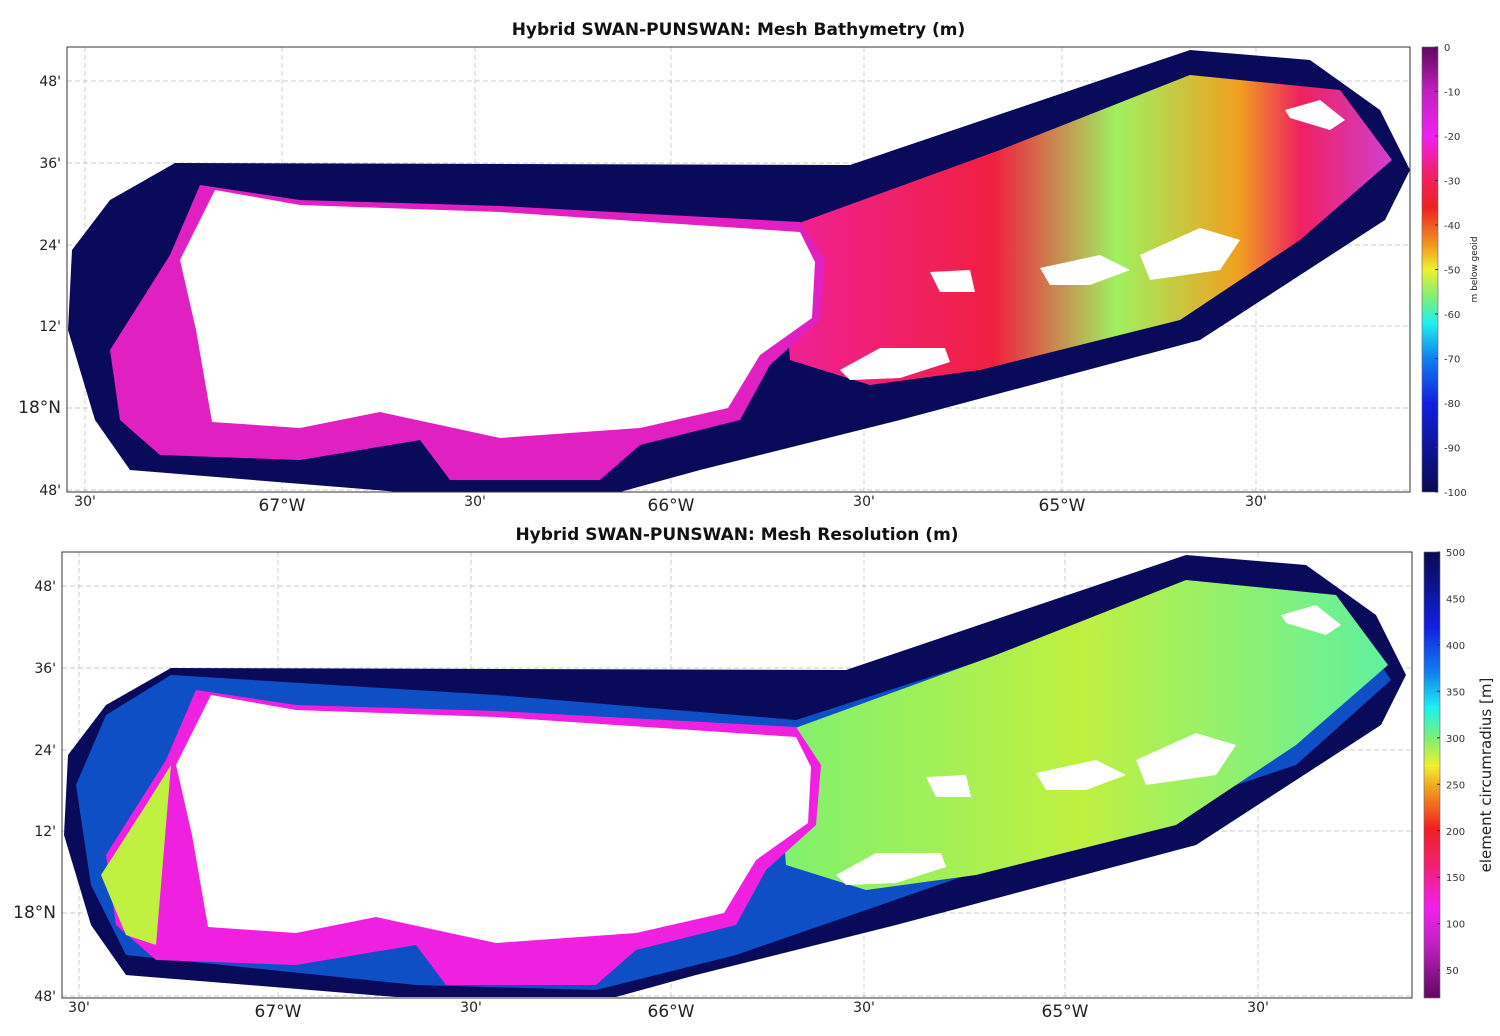  What do you see at coordinates (1452, 93) in the screenshot?
I see `colorbar-tick-label: -10` at bounding box center [1452, 93].